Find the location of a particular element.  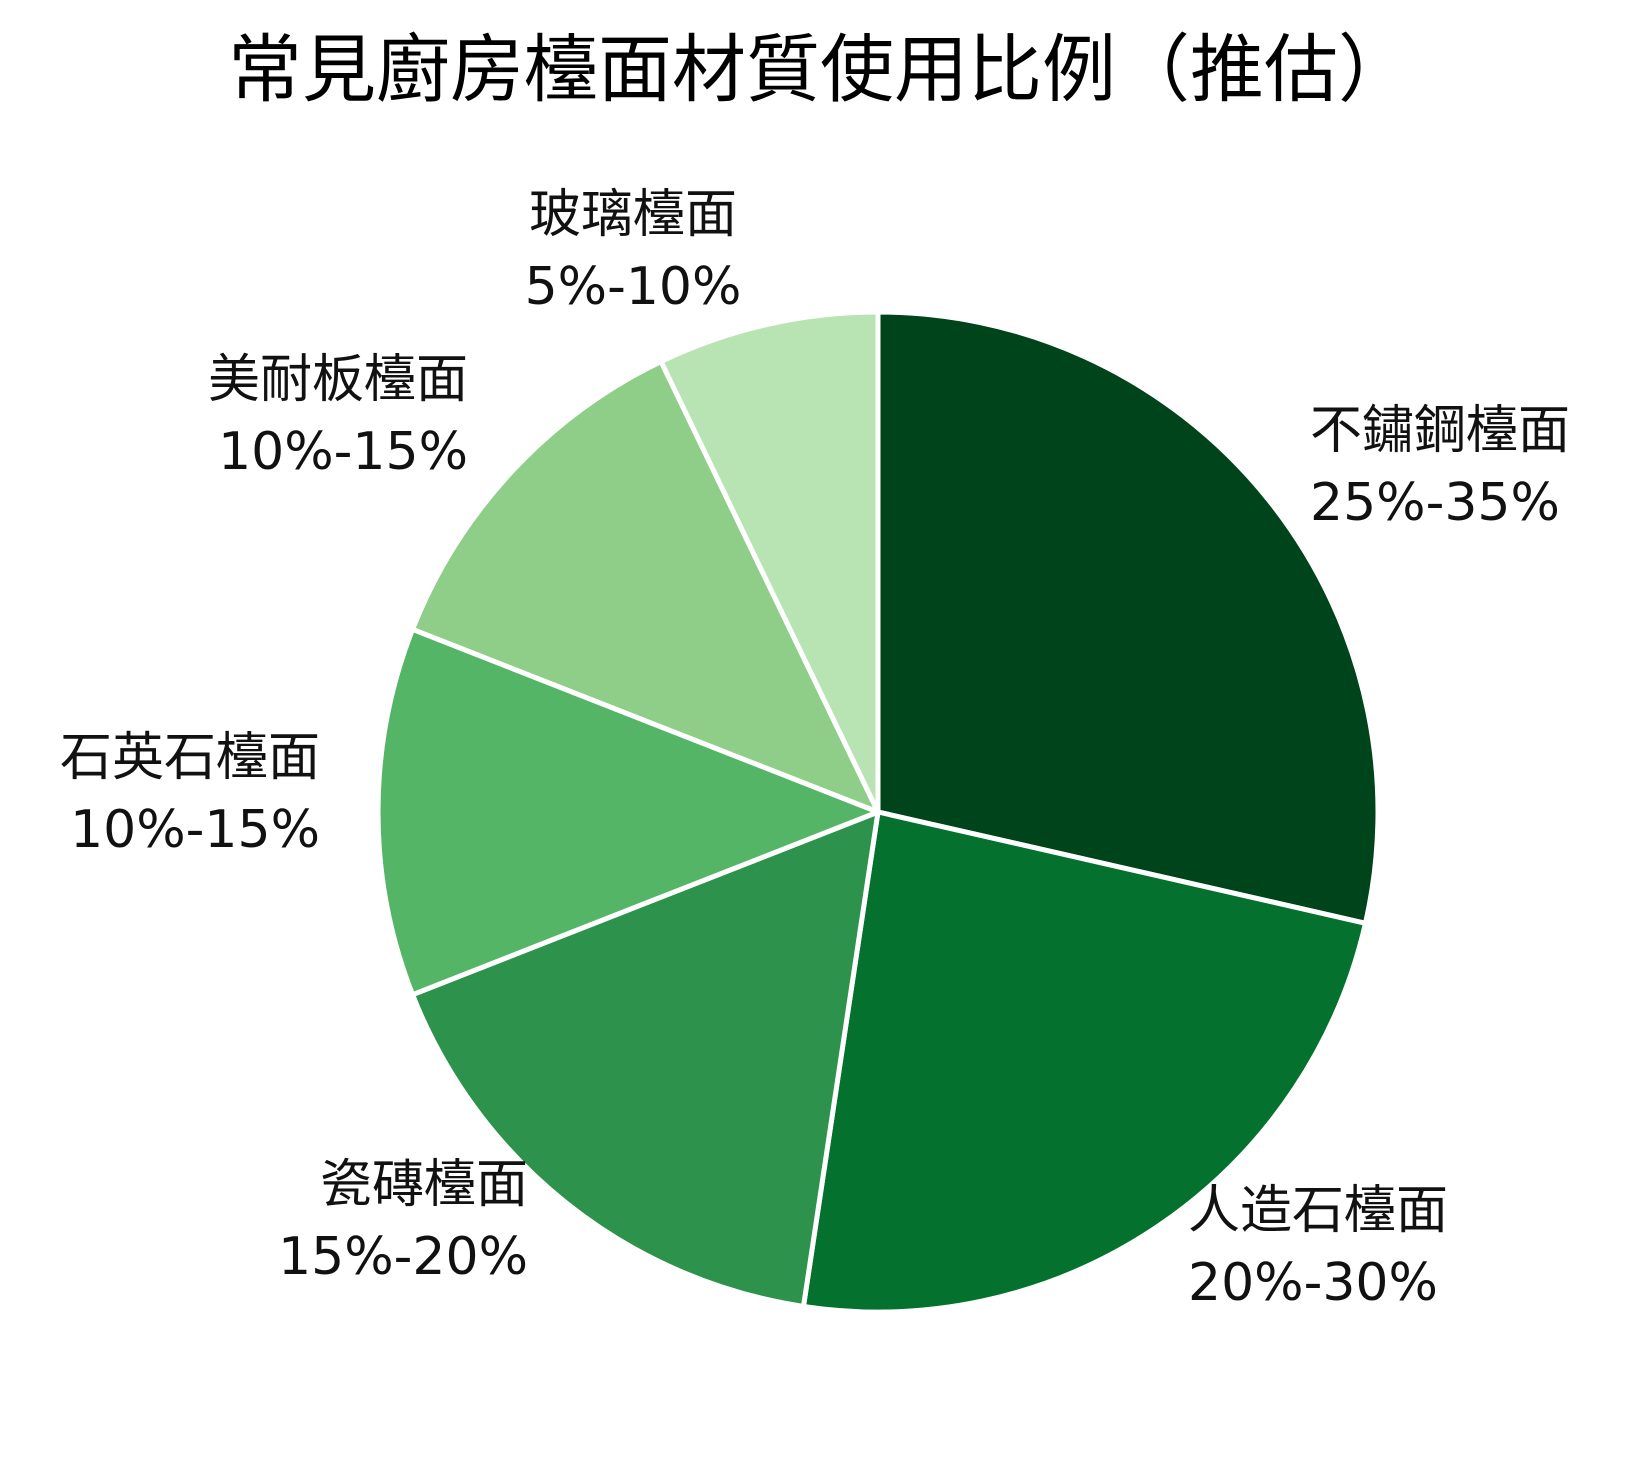

slice-percent-label-6: 5%-10% is located at coordinates (633, 287).